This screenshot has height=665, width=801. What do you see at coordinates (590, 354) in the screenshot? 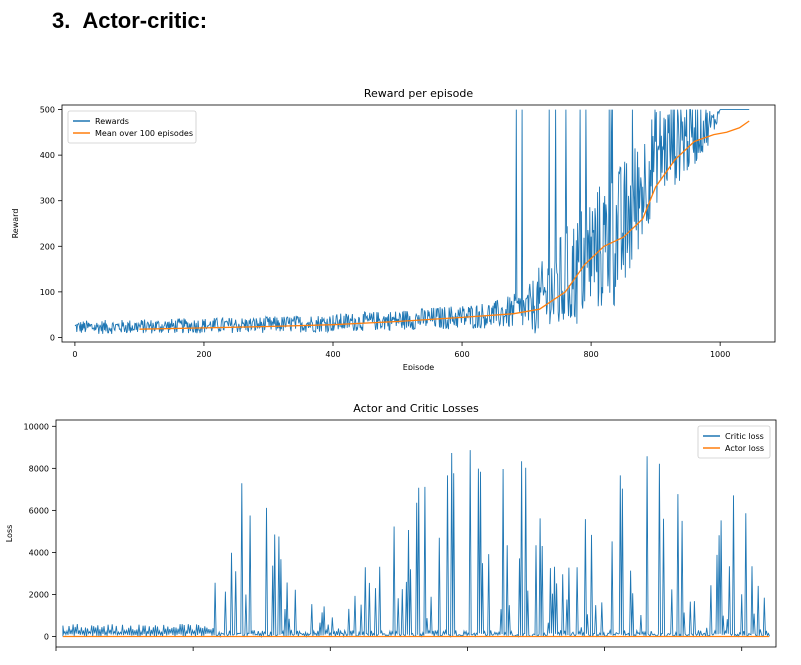
I see `x-tick-label: 800` at bounding box center [590, 354].